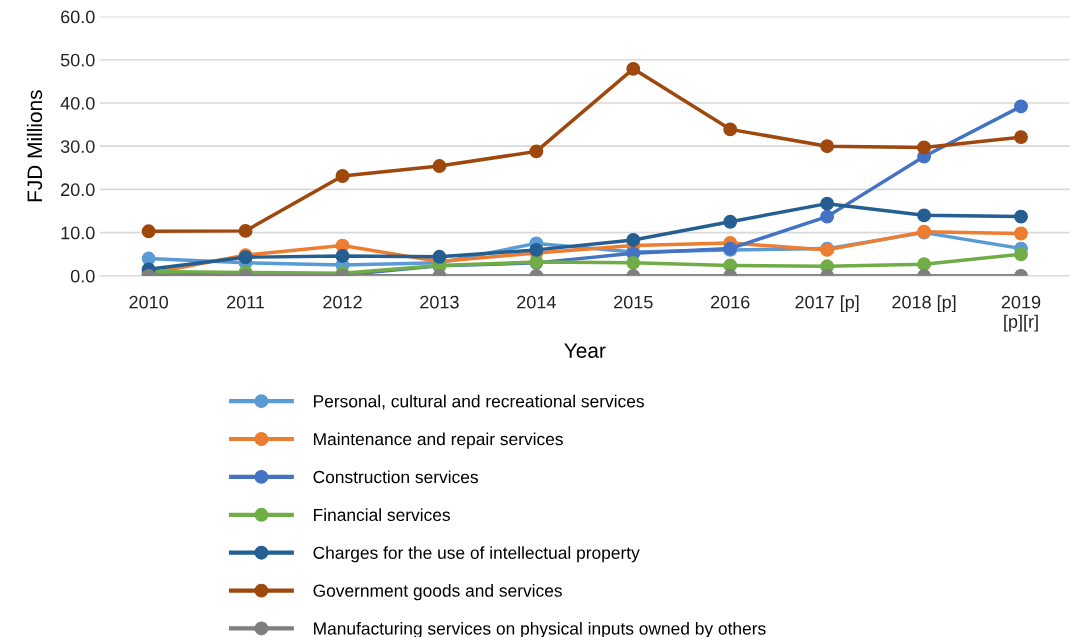 This screenshot has width=1077, height=637. Describe the element at coordinates (437, 592) in the screenshot. I see `legend-label: Government goods and services` at that location.